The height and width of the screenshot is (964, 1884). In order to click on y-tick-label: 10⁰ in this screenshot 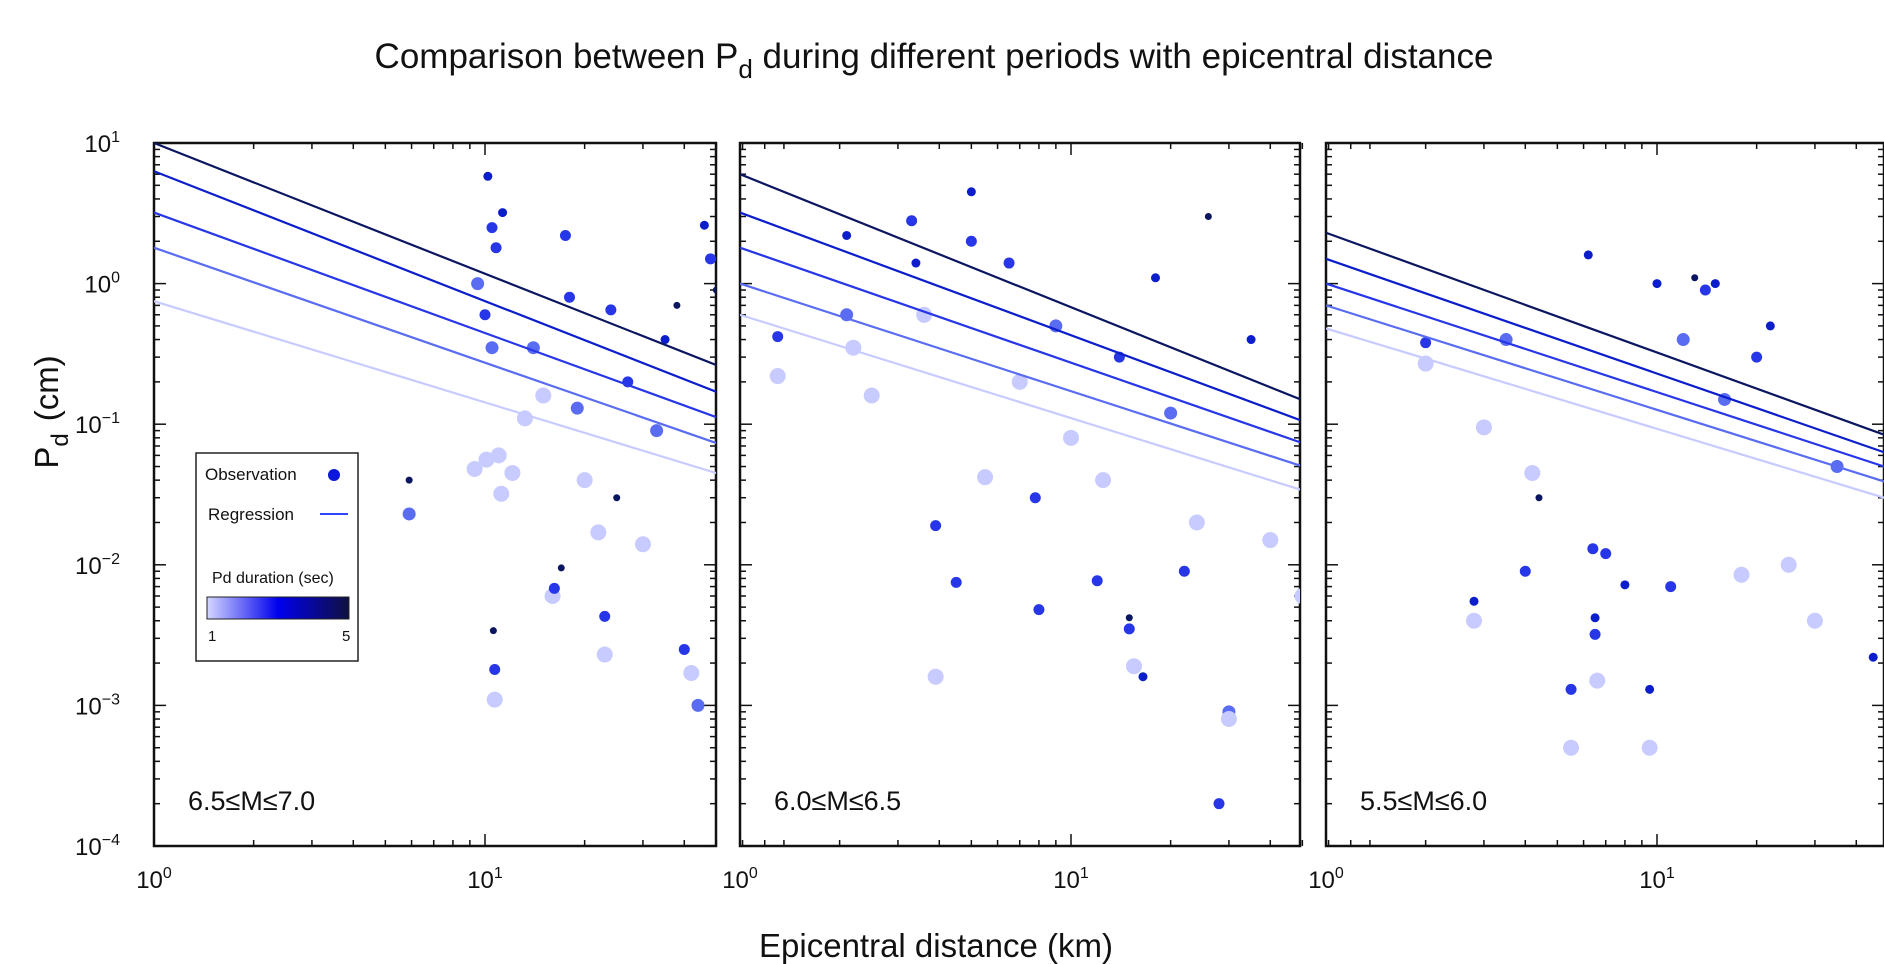, I will do `click(102, 284)`.